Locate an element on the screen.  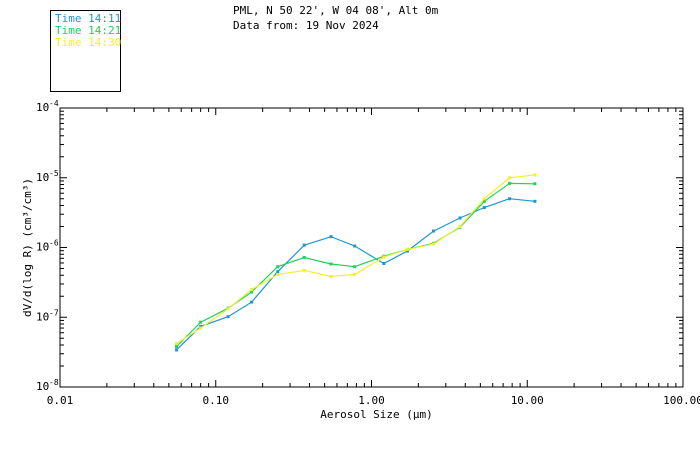
x-tick-label: 10.00 is located at coordinates (527, 400).